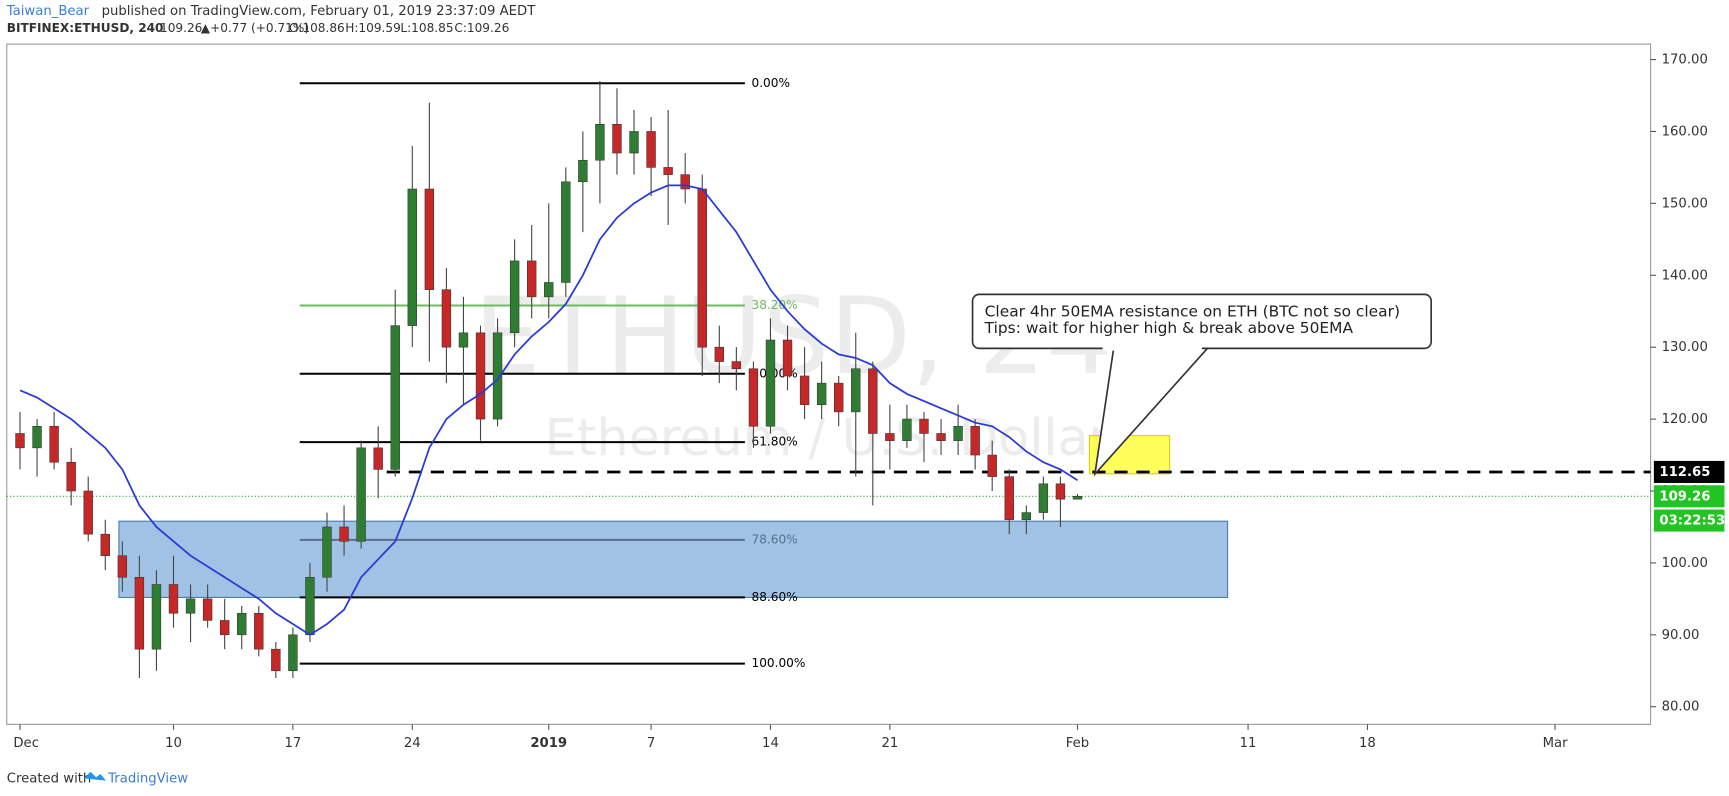 This screenshot has height=796, width=1729. What do you see at coordinates (1681, 707) in the screenshot?
I see `y-tick-label: 80.00` at bounding box center [1681, 707].